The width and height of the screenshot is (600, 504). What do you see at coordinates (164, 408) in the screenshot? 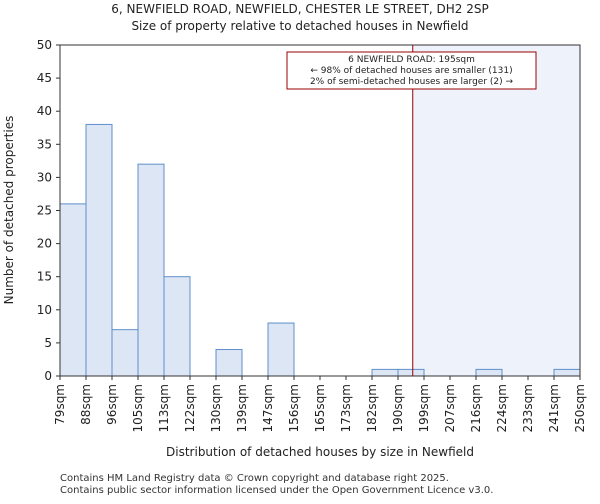
I see `x-tick-label-113sqm: 113sqm` at bounding box center [164, 408].